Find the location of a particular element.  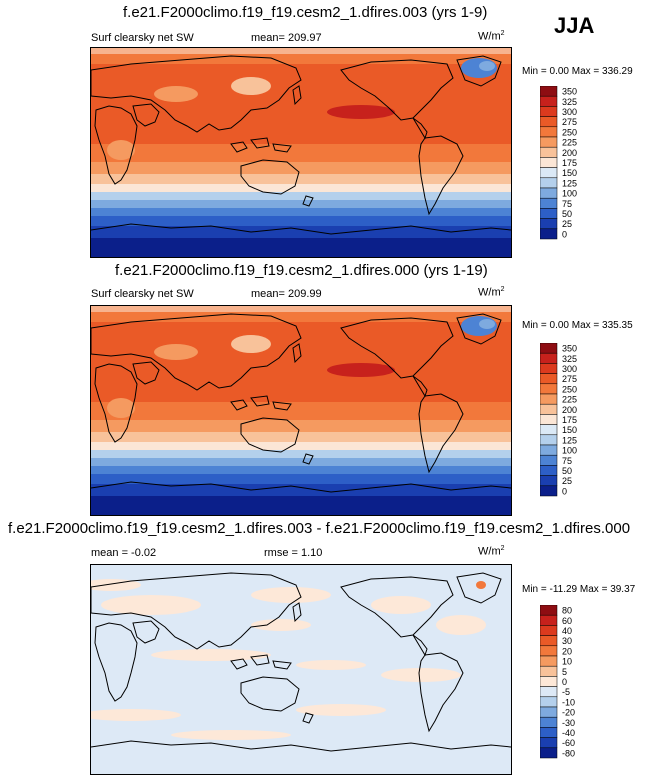

colorbar-tick-label: 50 is located at coordinates (567, 214).